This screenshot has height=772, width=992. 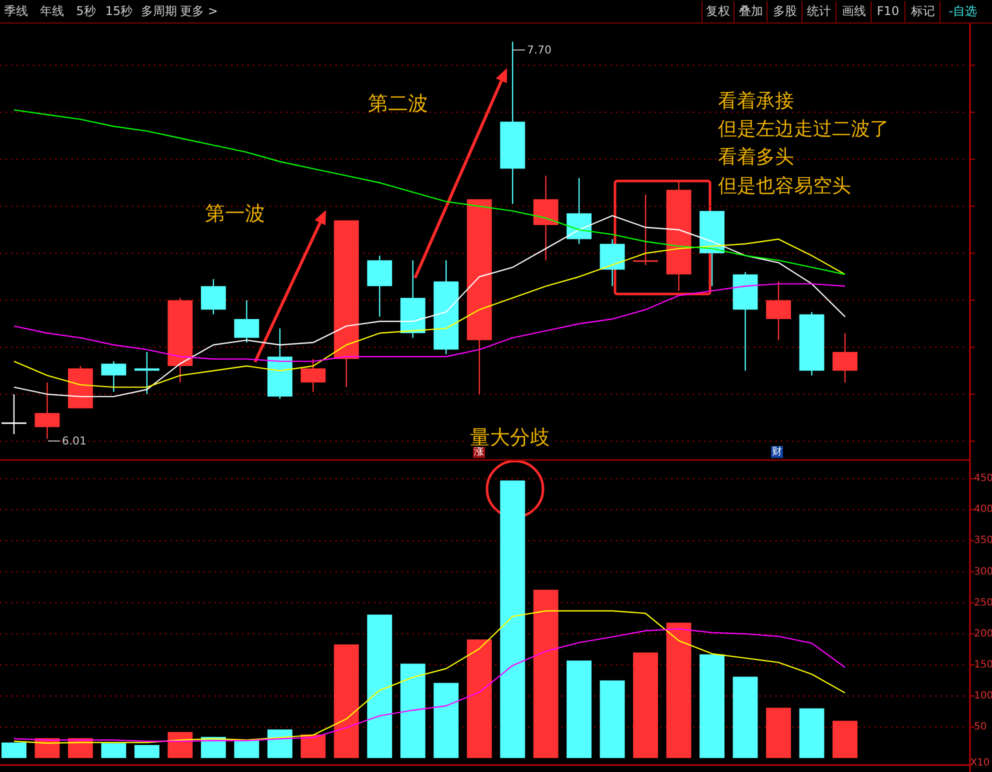 What do you see at coordinates (756, 157) in the screenshot?
I see `annotation: 看着多头` at bounding box center [756, 157].